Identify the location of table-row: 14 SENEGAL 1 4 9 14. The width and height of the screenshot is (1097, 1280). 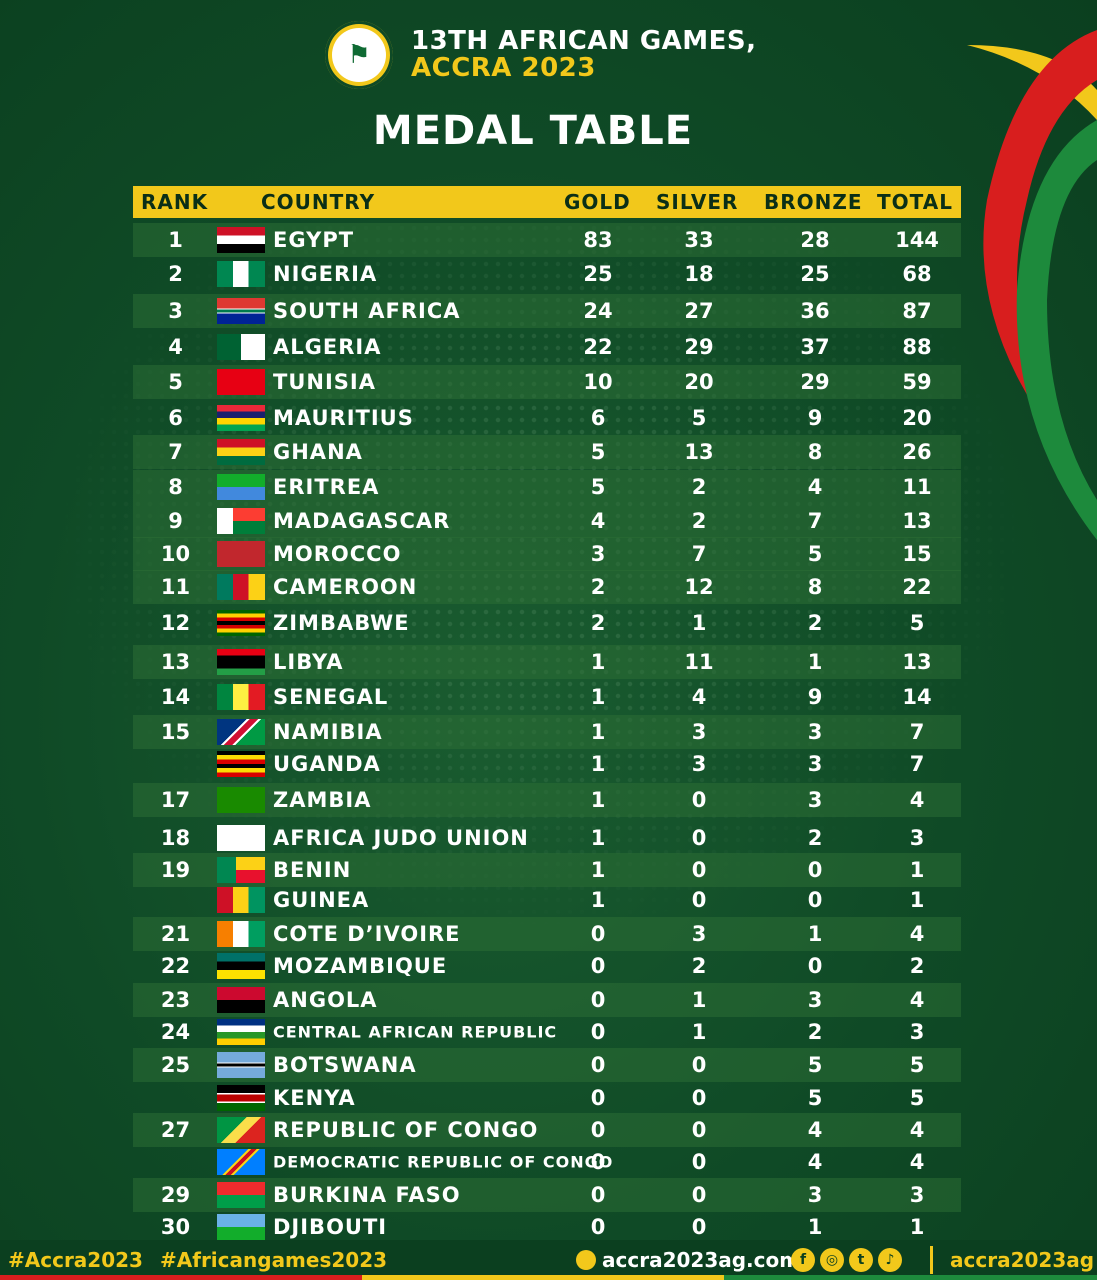
(547, 697).